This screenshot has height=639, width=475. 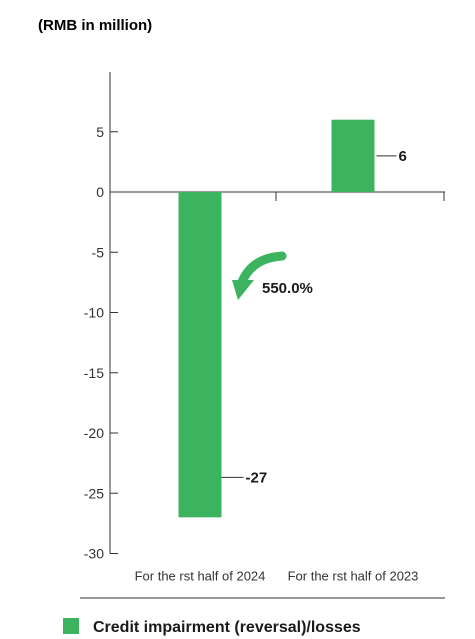 I want to click on y-tick-label: -10, so click(x=94, y=313).